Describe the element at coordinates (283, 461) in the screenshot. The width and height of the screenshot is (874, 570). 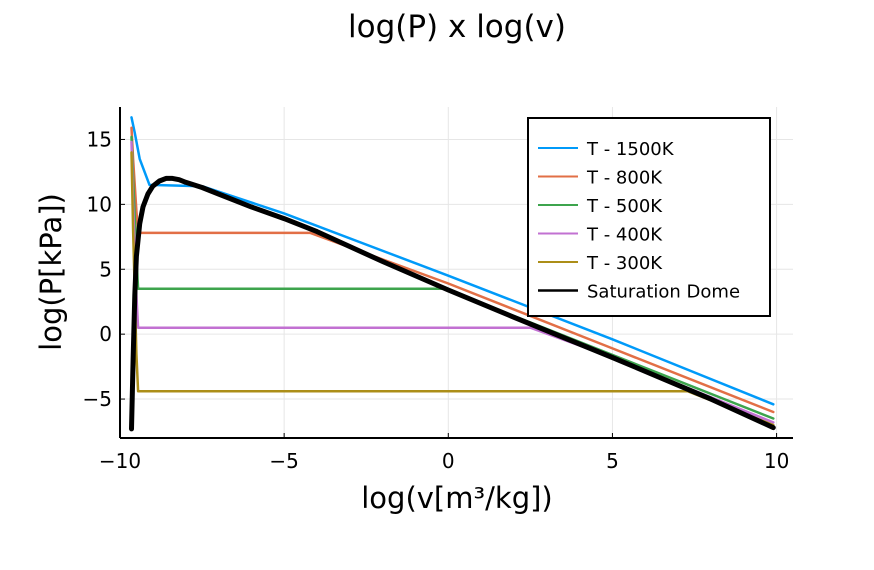
I see `x-tick-label: −5` at that location.